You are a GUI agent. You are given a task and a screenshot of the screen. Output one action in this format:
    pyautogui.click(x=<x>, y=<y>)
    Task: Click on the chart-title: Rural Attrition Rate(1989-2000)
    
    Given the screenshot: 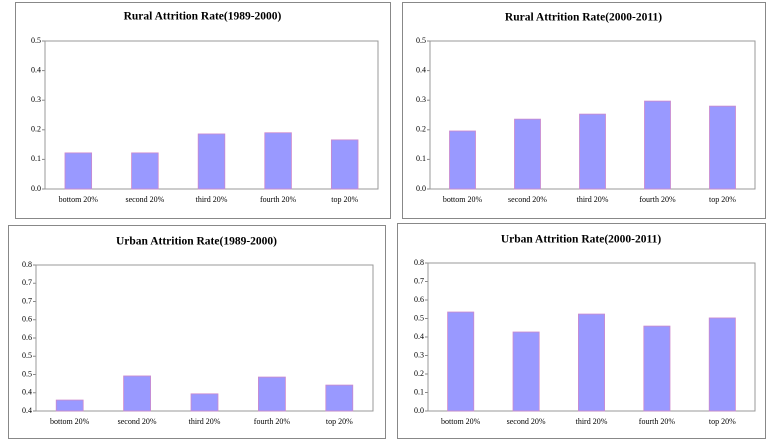 What is the action you would take?
    pyautogui.click(x=203, y=17)
    